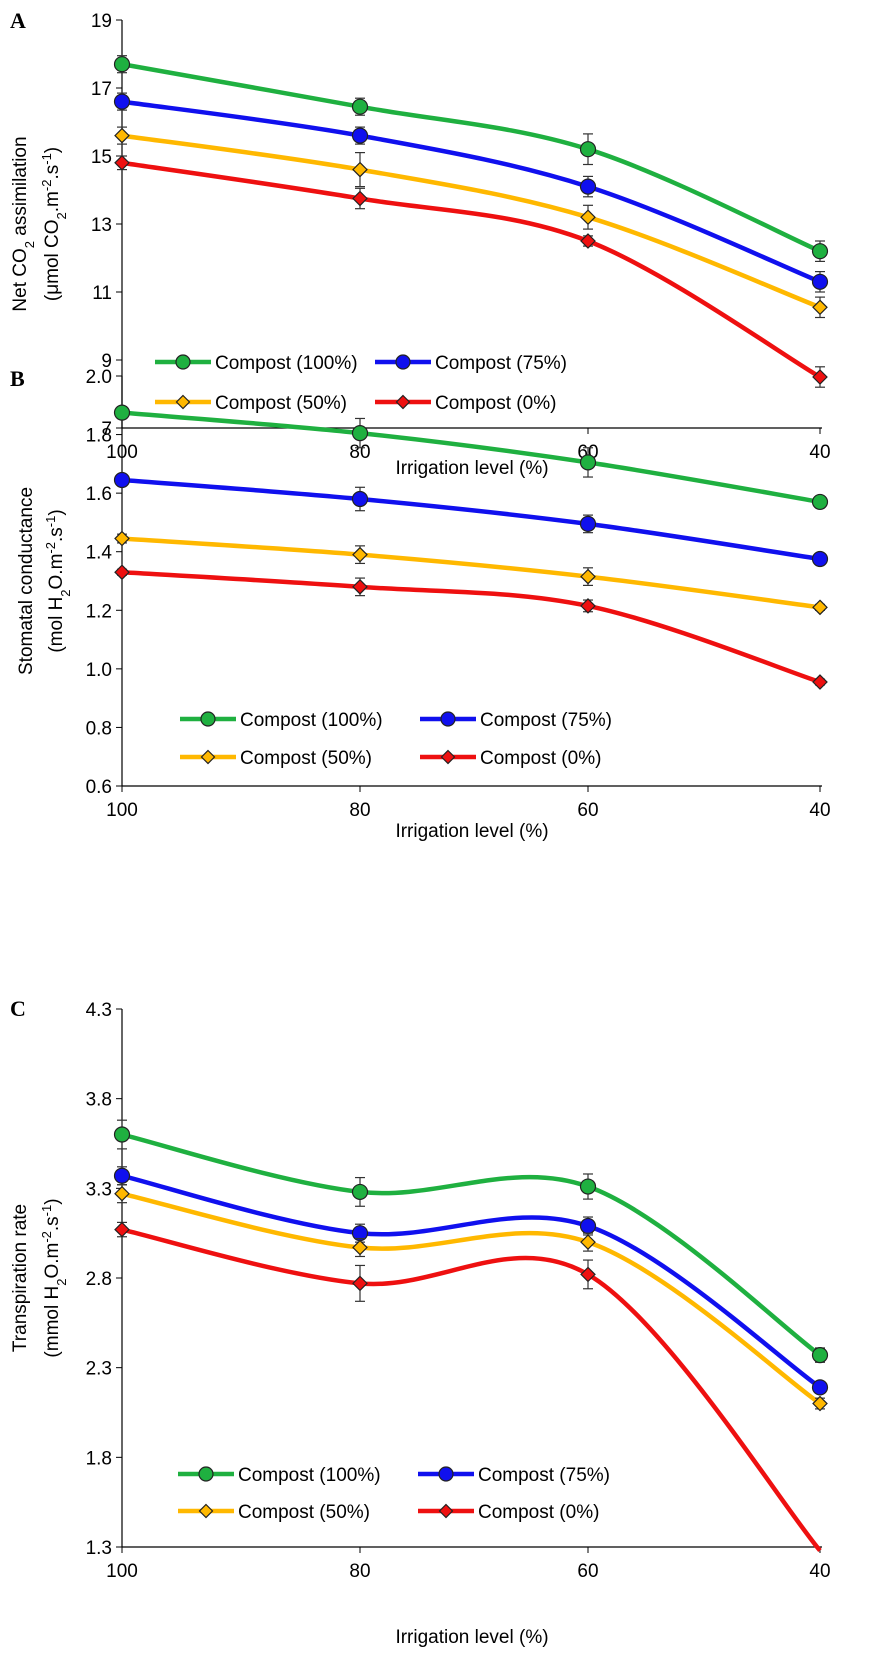  What do you see at coordinates (18, 20) in the screenshot?
I see `panel-letter: A` at bounding box center [18, 20].